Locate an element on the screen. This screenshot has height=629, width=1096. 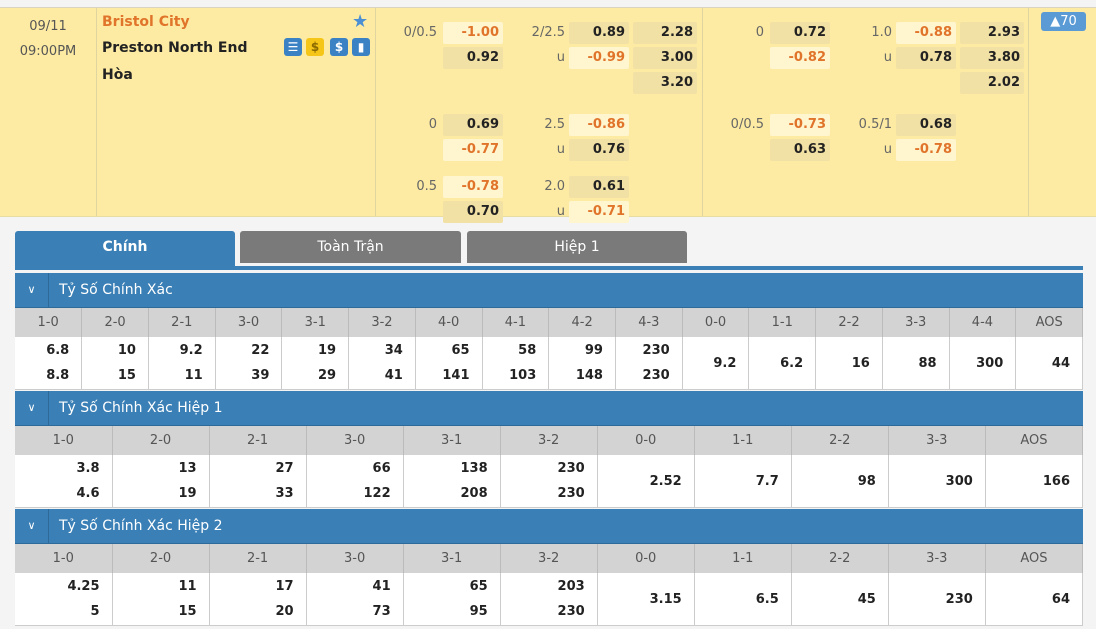
odds-value: 4.25 is located at coordinates (83, 586).